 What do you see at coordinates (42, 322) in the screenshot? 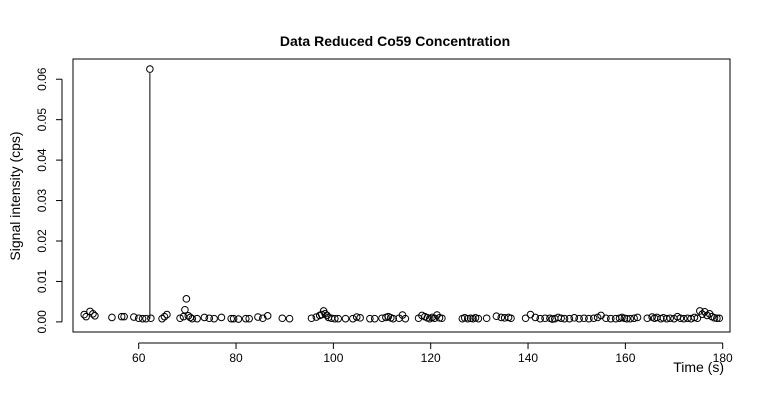
I see `y-tick-label: 0.00` at bounding box center [42, 322].